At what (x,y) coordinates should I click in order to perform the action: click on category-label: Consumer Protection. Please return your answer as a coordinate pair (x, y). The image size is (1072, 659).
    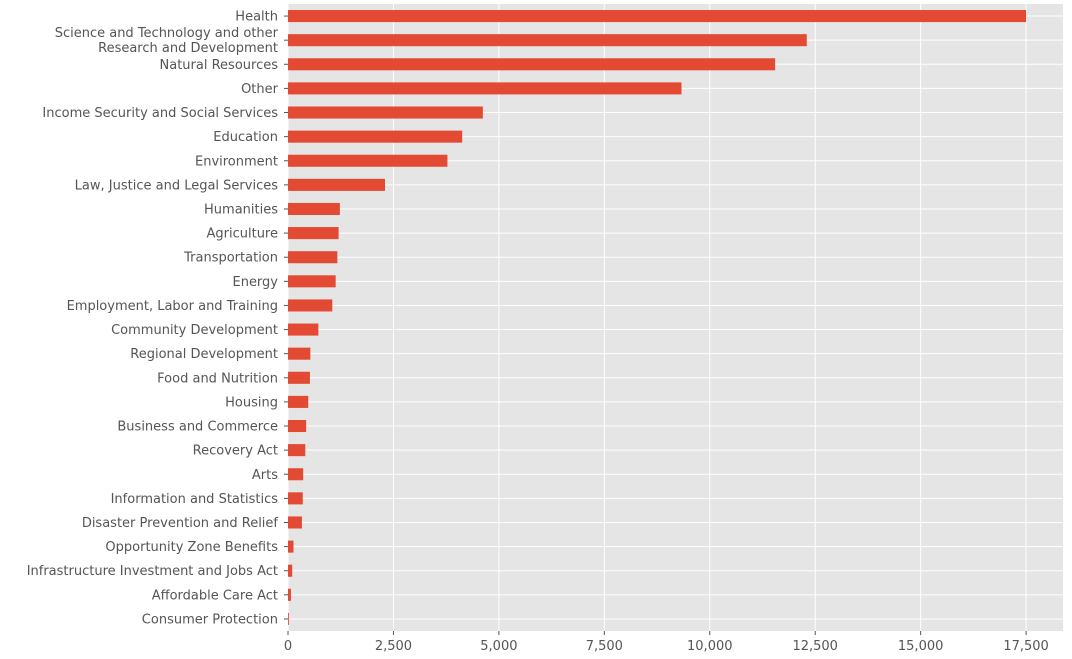
    Looking at the image, I should click on (210, 619).